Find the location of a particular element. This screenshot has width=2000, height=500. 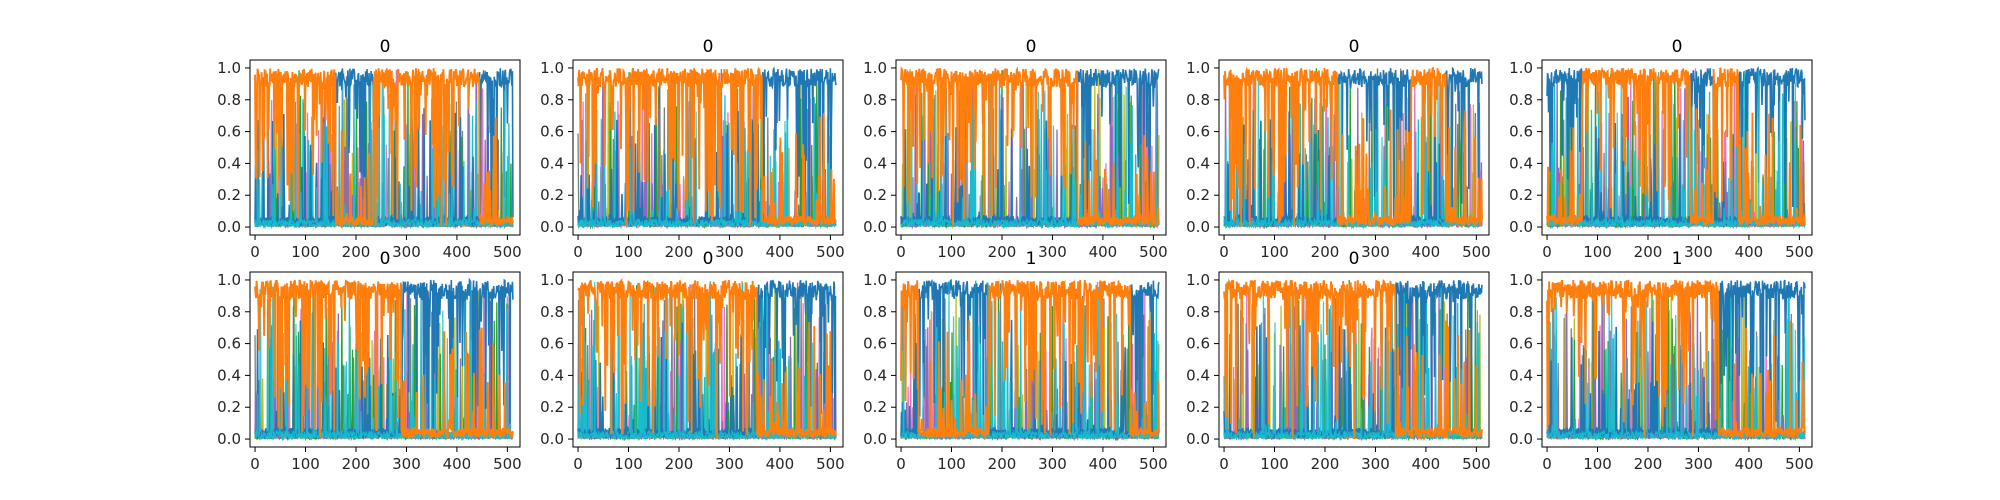

subplot-9: 0 100 200 300 400 500 0.0 0.2 0.4 0.6 0.8 1.0 1 is located at coordinates (1661, 361).